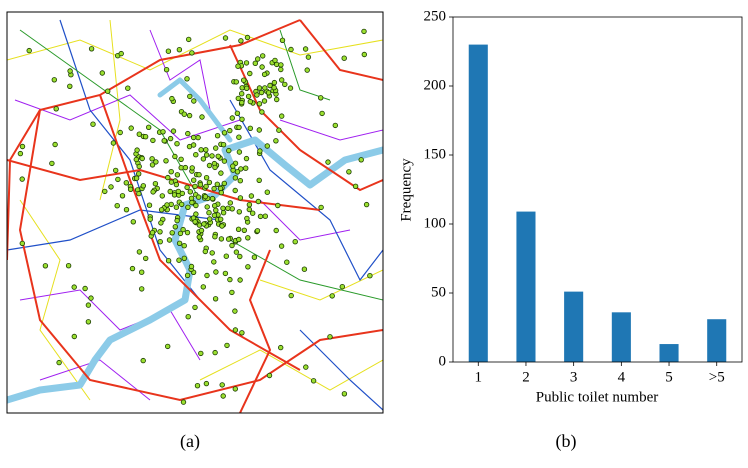  Describe the element at coordinates (435, 85) in the screenshot. I see `y-tick-label: 200` at that location.